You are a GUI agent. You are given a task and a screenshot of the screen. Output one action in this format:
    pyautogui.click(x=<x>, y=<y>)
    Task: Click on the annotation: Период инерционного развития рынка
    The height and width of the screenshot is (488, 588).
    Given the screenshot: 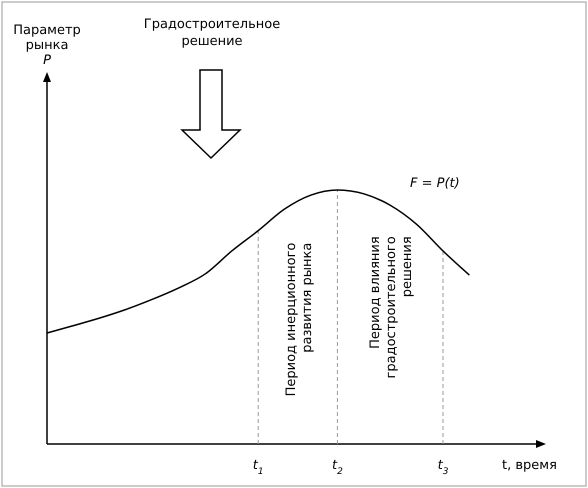 What is the action you would take?
    pyautogui.click(x=299, y=319)
    